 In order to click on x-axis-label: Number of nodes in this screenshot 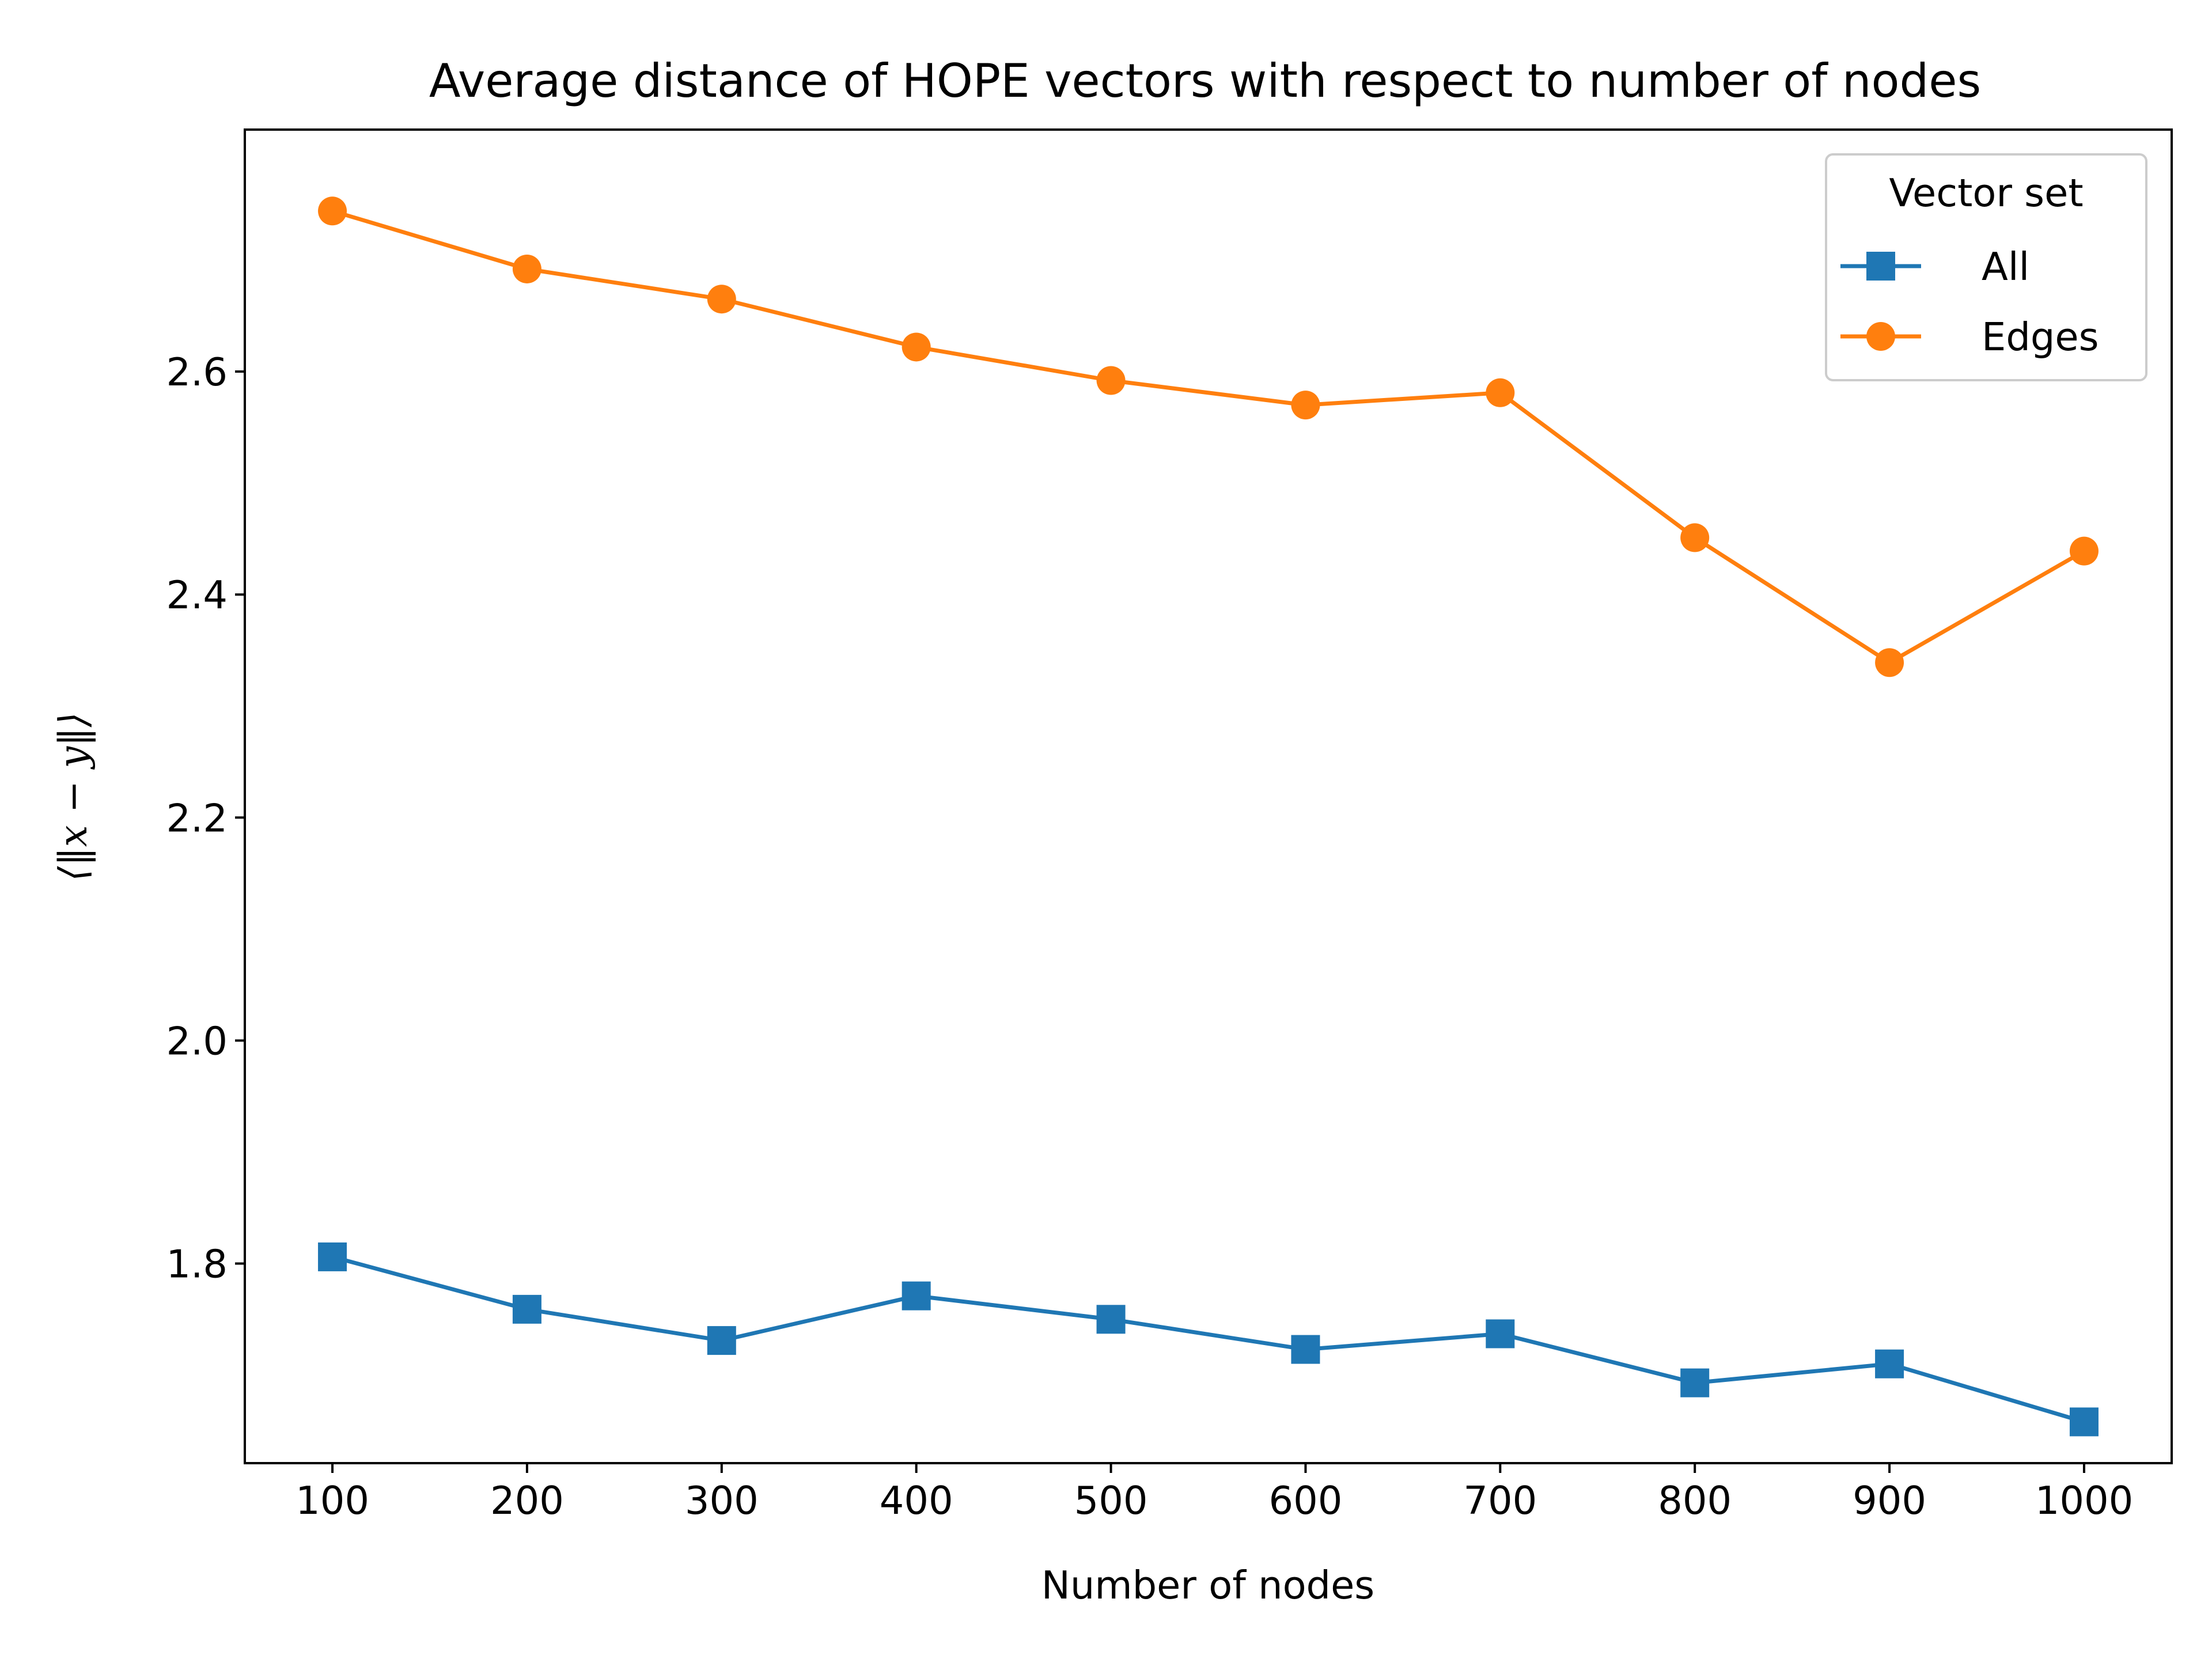, I will do `click(1207, 1585)`.